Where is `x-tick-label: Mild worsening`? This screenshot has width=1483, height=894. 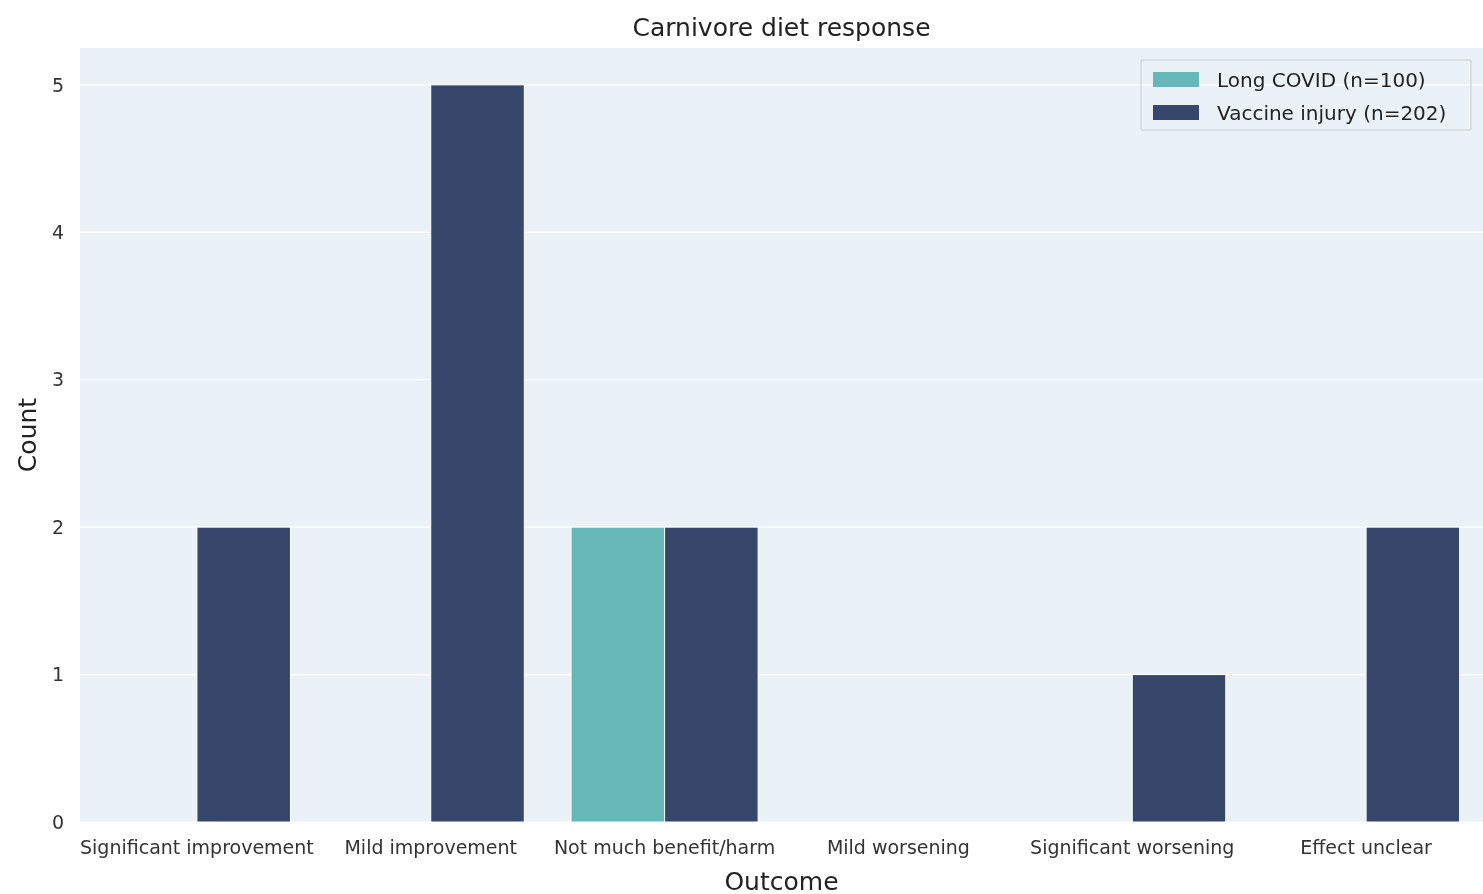 x-tick-label: Mild worsening is located at coordinates (898, 847).